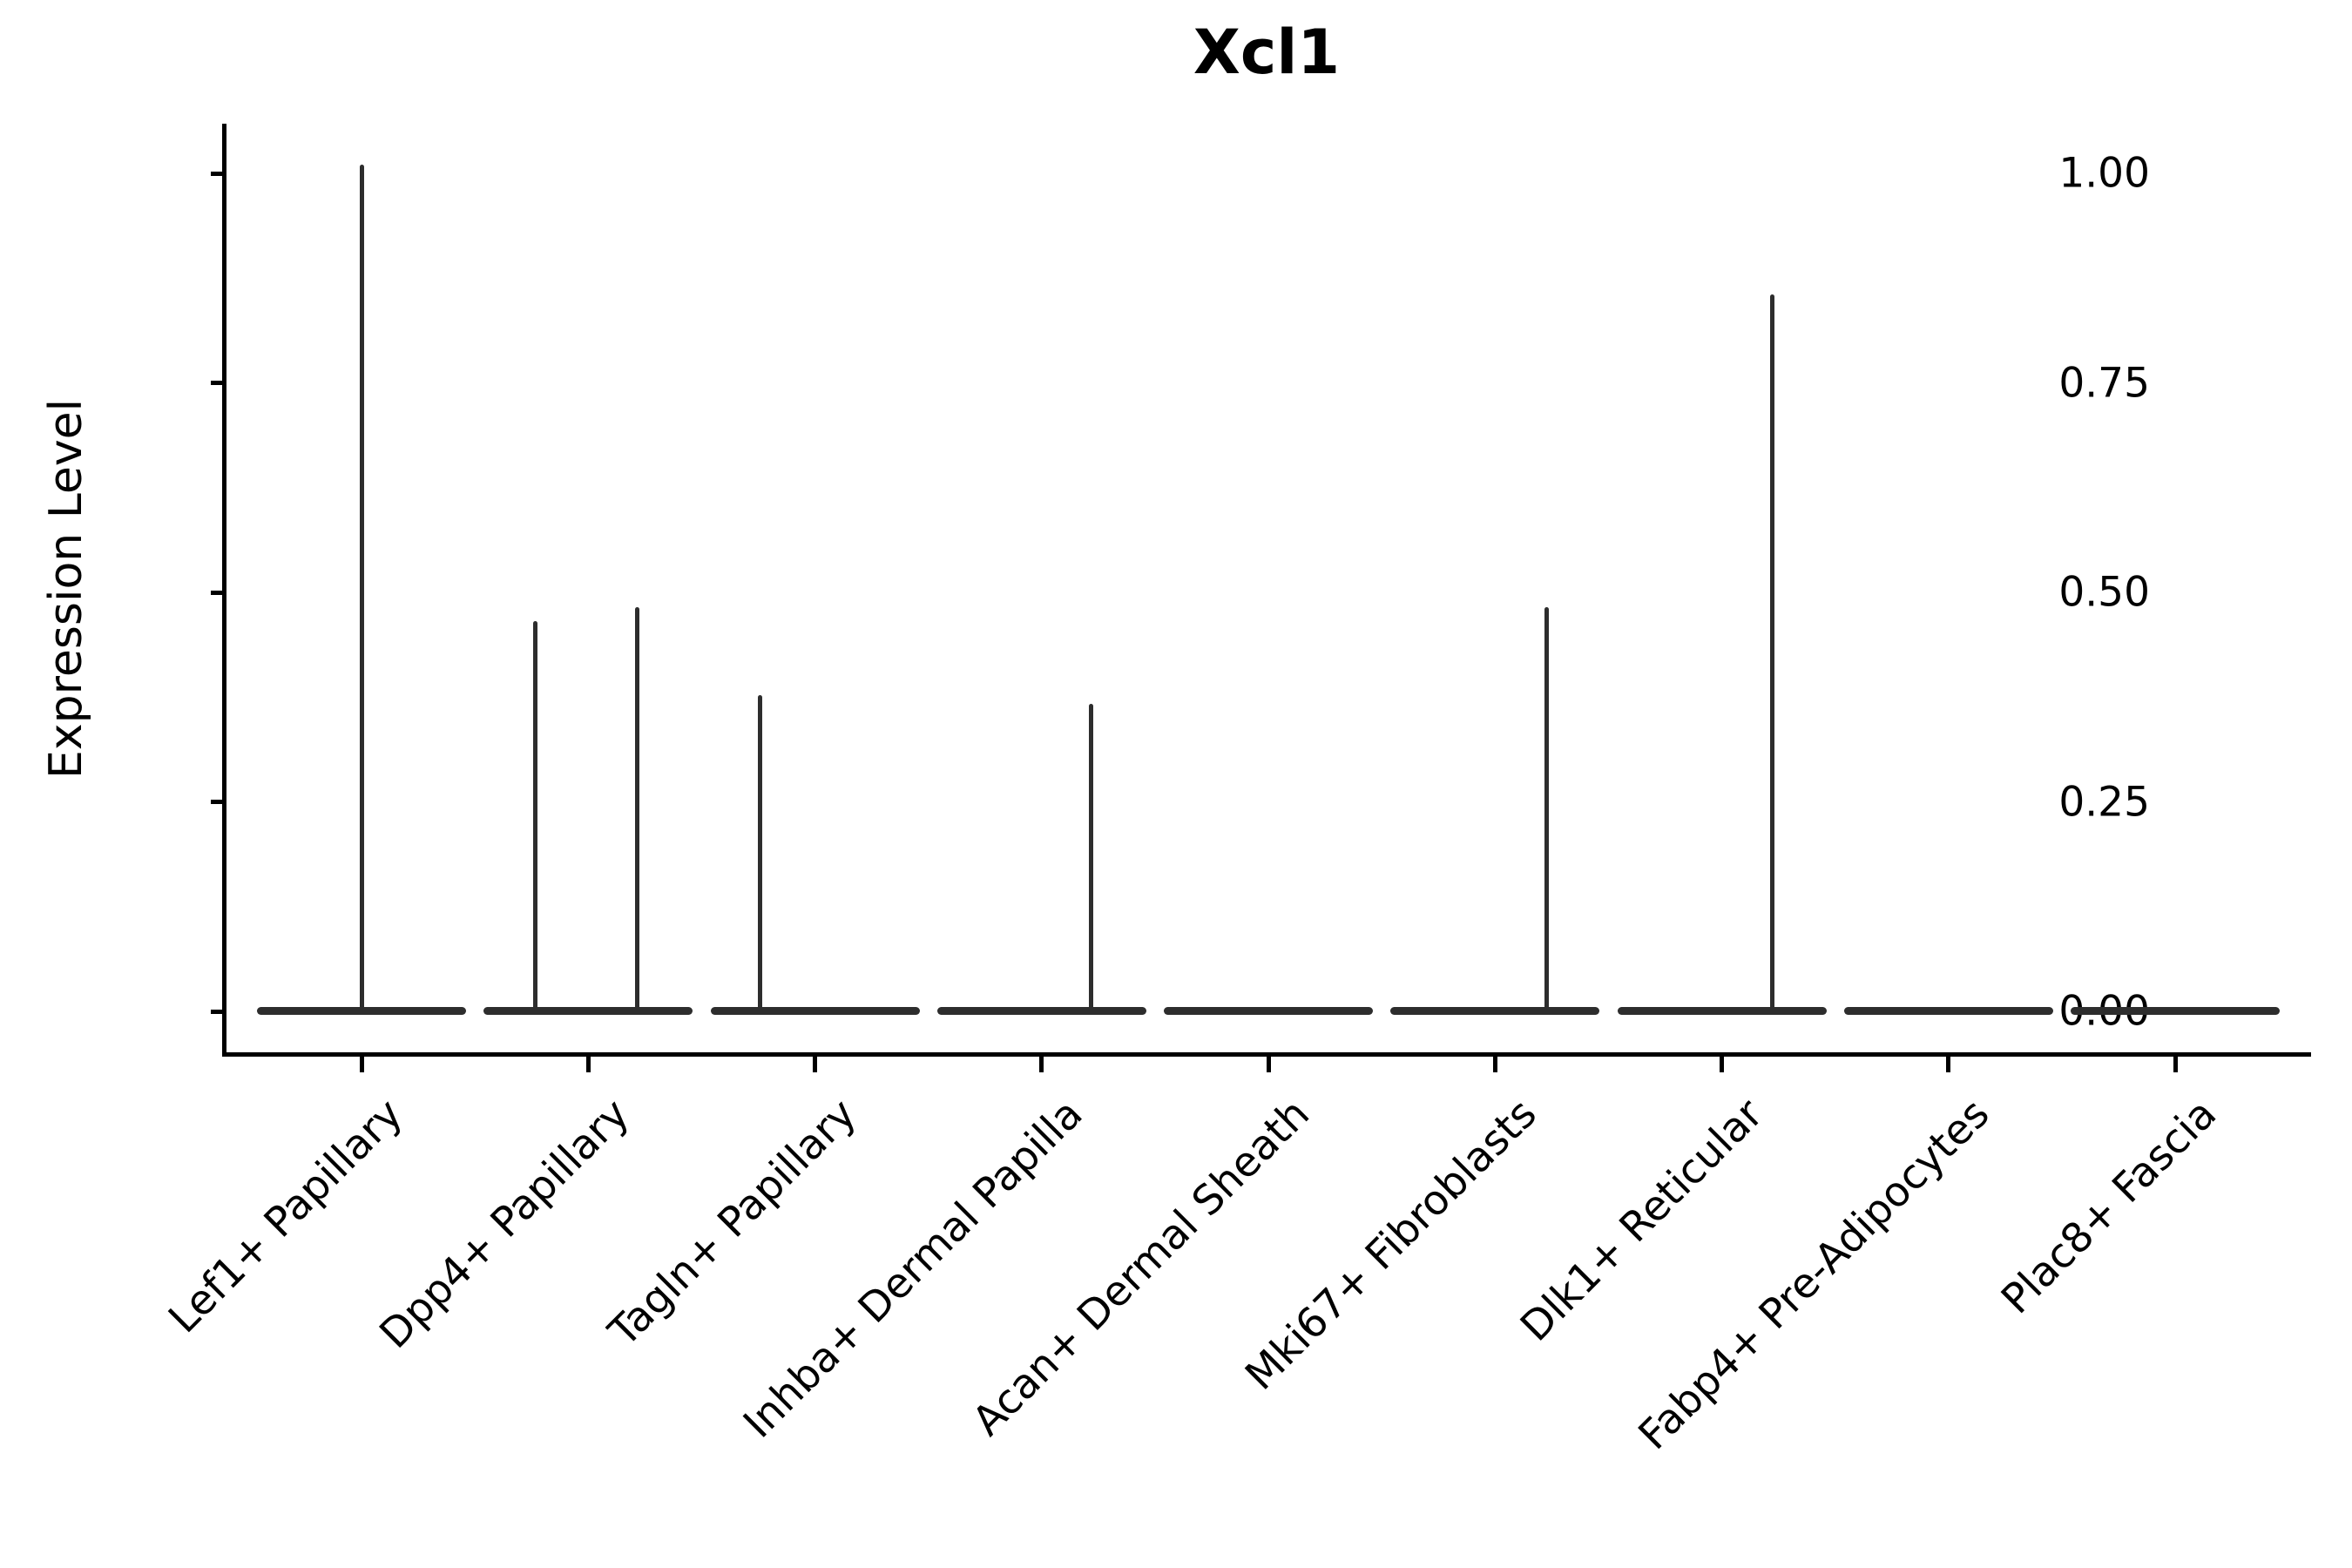 The image size is (2352, 1568). What do you see at coordinates (2109, 1207) in the screenshot?
I see `x-tick-label: Plac8+ Fascia` at bounding box center [2109, 1207].